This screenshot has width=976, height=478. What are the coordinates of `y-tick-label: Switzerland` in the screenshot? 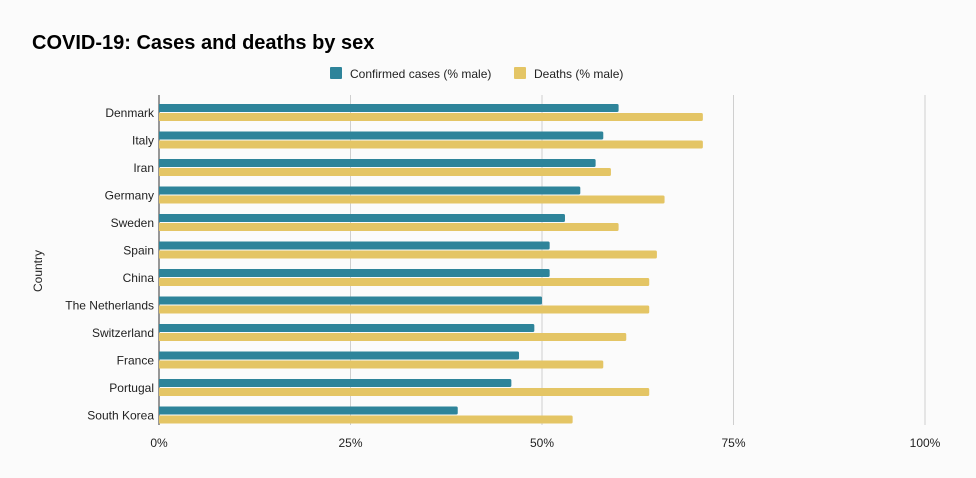 It's located at (123, 333).